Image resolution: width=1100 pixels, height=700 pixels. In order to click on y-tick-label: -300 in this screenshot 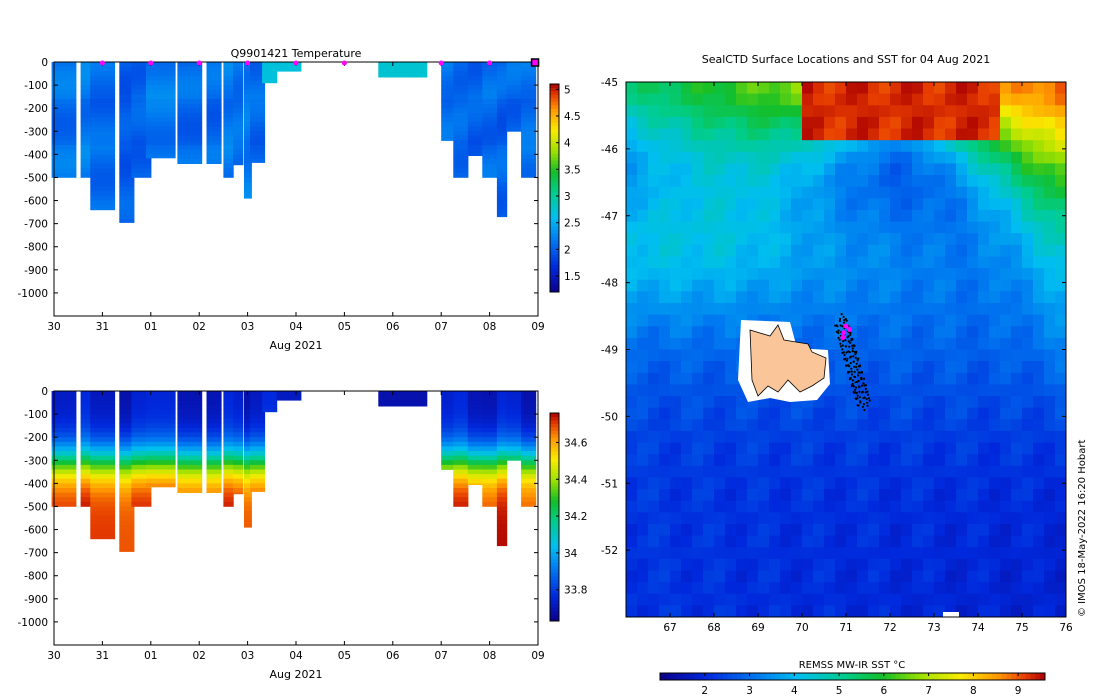, I will do `click(36, 132)`.